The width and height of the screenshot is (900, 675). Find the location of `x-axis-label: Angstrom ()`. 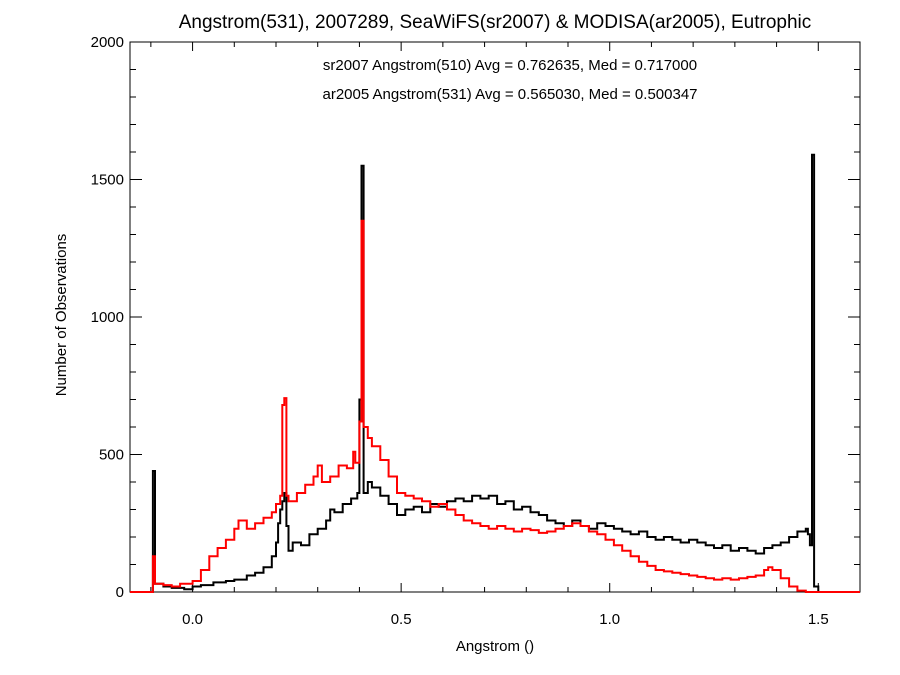

x-axis-label: Angstrom () is located at coordinates (495, 646).